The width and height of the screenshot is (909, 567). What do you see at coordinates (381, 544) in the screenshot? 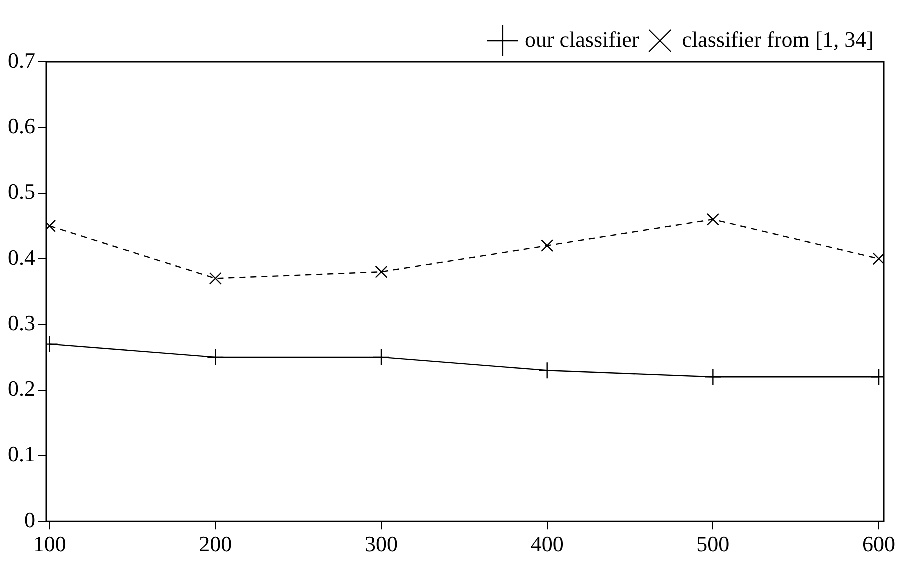
I see `x-tick-label: 300` at bounding box center [381, 544].